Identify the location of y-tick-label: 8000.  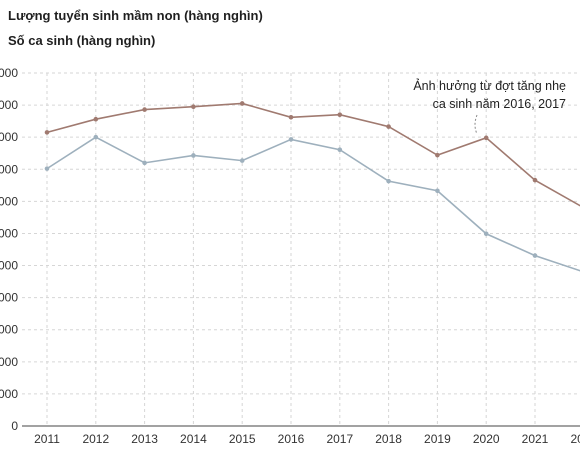
(9, 169).